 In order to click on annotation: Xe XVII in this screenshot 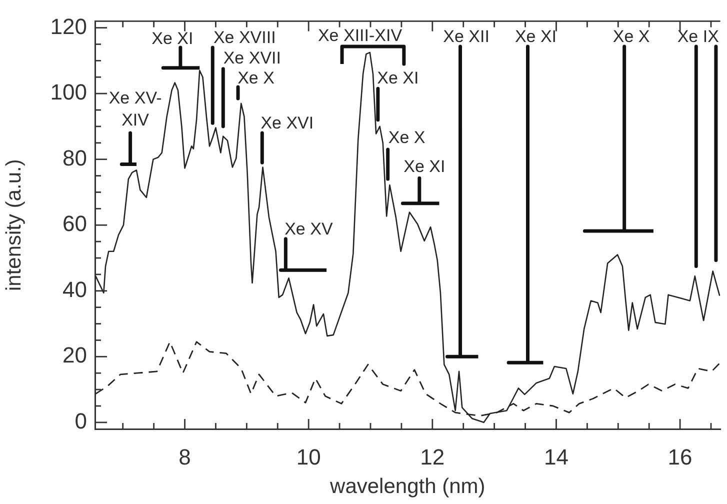, I will do `click(252, 58)`.